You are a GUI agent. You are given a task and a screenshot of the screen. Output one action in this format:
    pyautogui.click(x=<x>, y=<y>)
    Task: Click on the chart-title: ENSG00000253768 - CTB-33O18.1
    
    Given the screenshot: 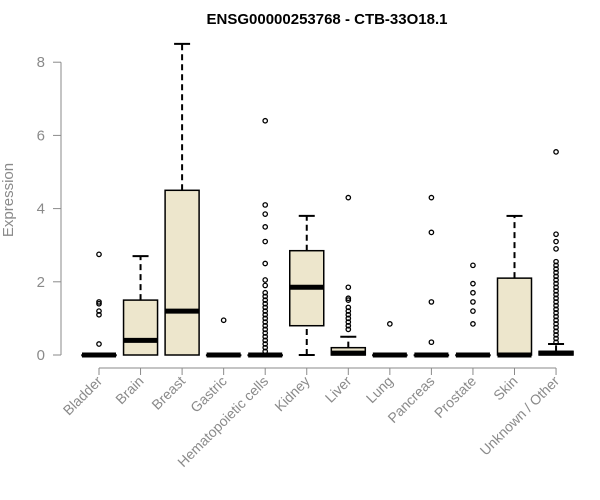 What is the action you would take?
    pyautogui.click(x=327, y=19)
    